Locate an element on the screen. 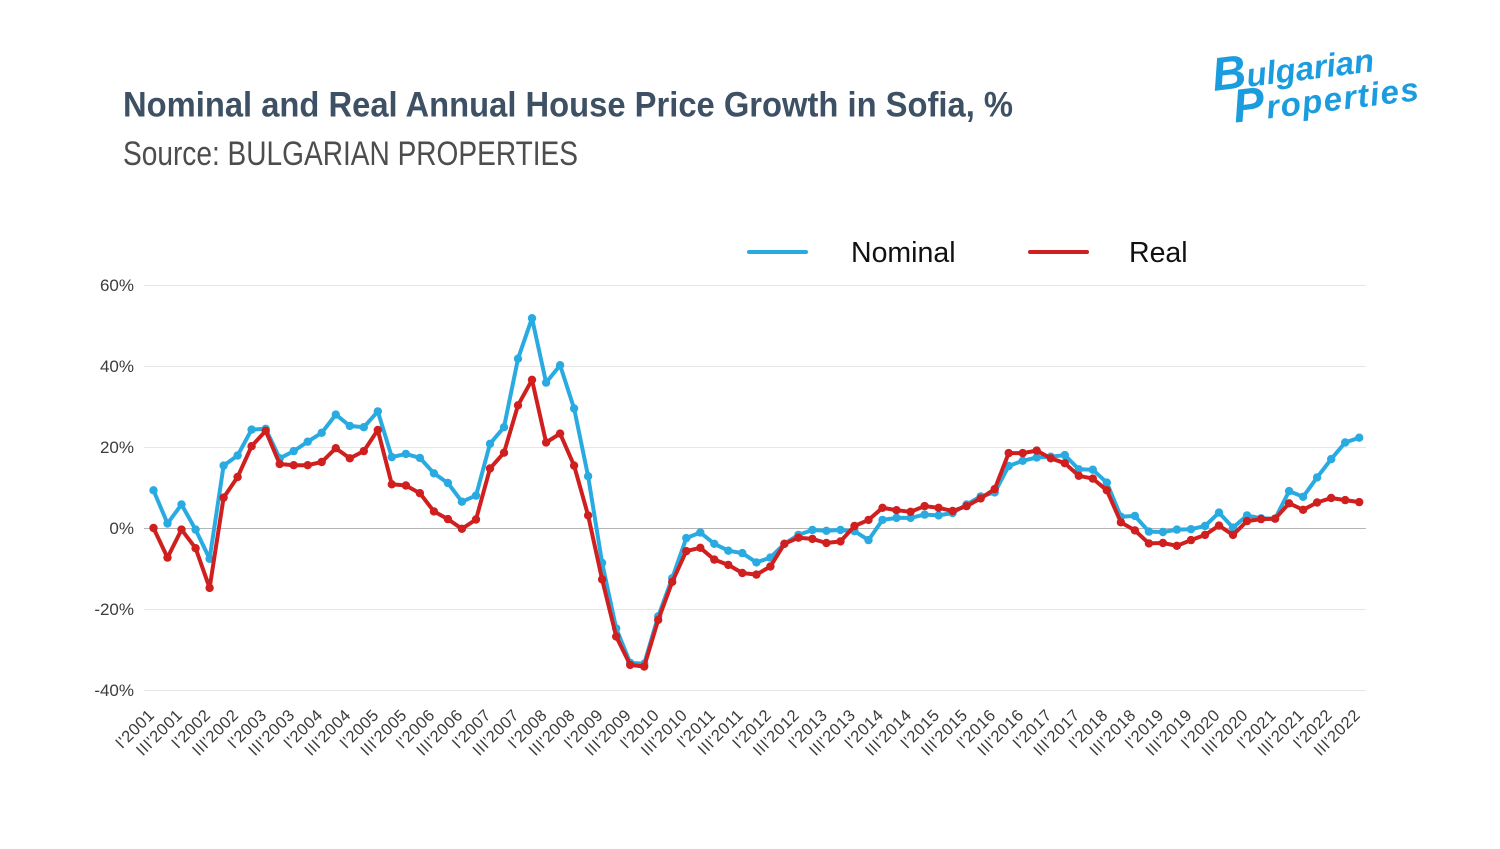 The width and height of the screenshot is (1500, 849). svg-text: 20% is located at coordinates (117, 447).